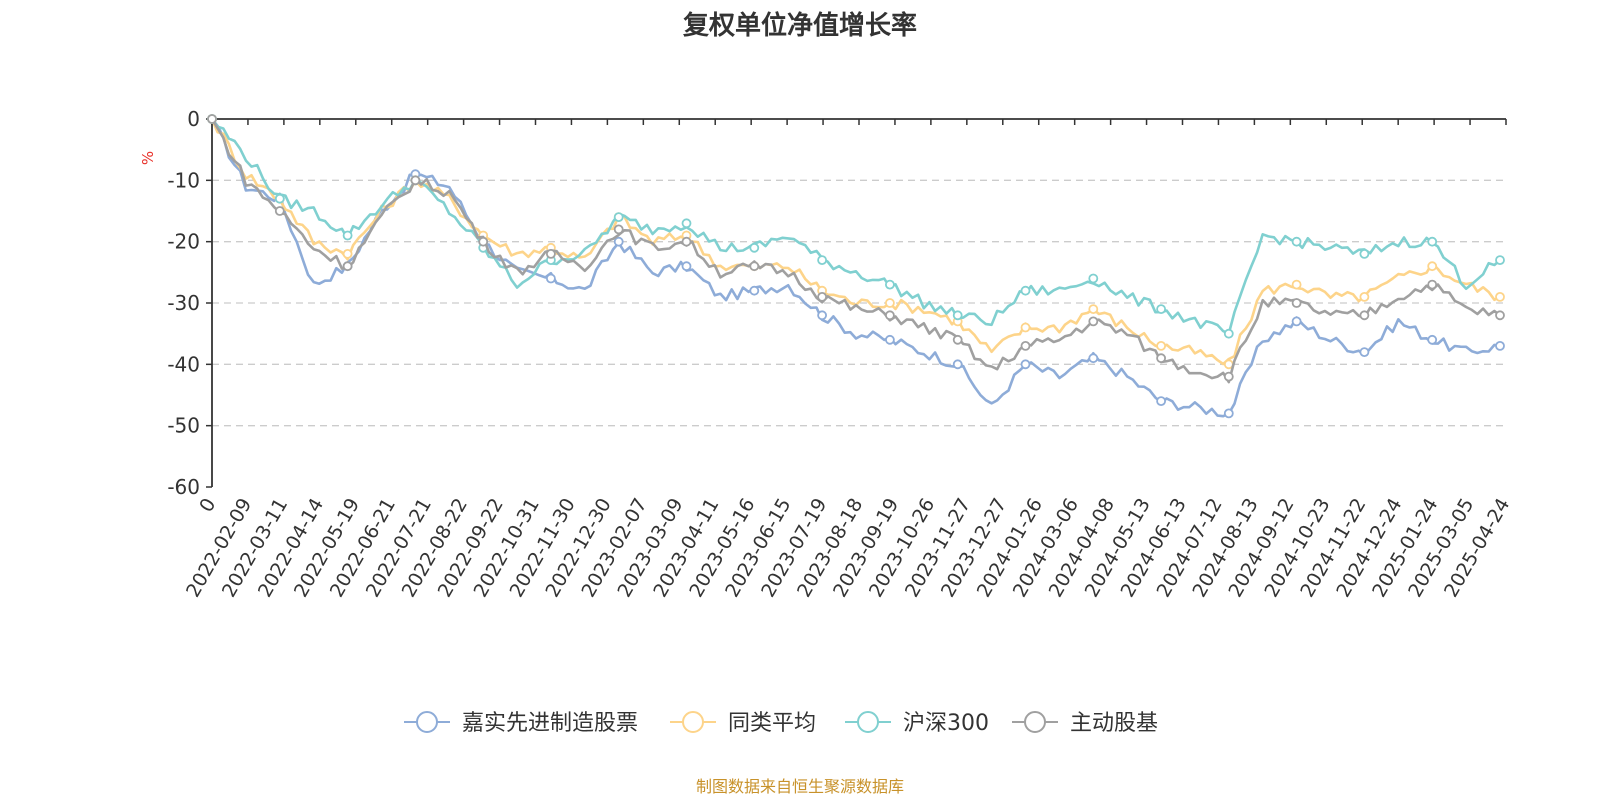  Describe the element at coordinates (183, 180) in the screenshot. I see `y-tick-label: -10` at that location.